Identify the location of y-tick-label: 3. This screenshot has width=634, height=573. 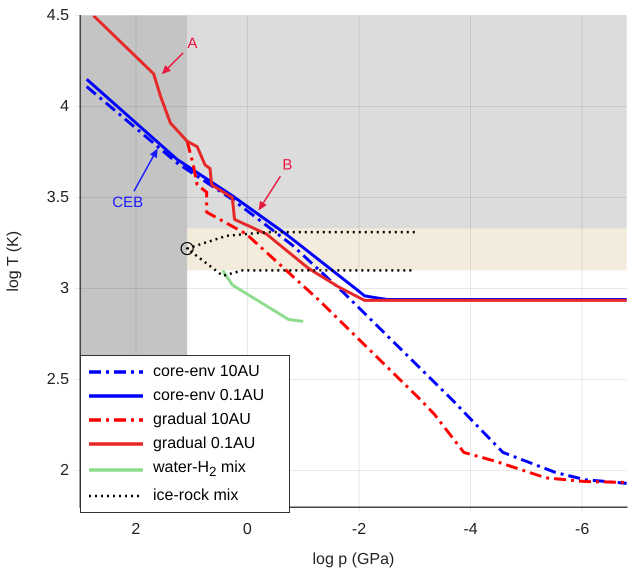
(65, 289).